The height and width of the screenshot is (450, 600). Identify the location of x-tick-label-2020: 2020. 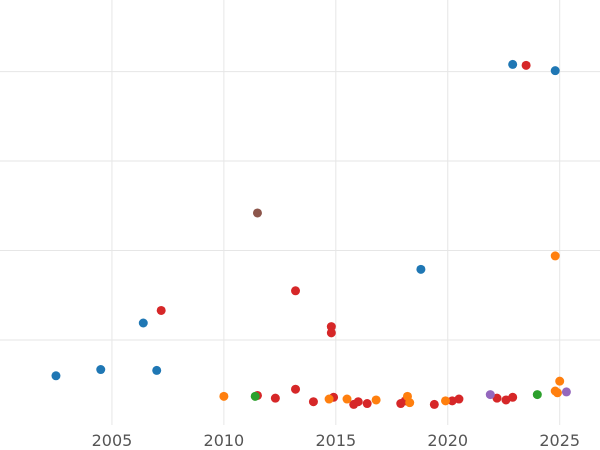
(447, 440).